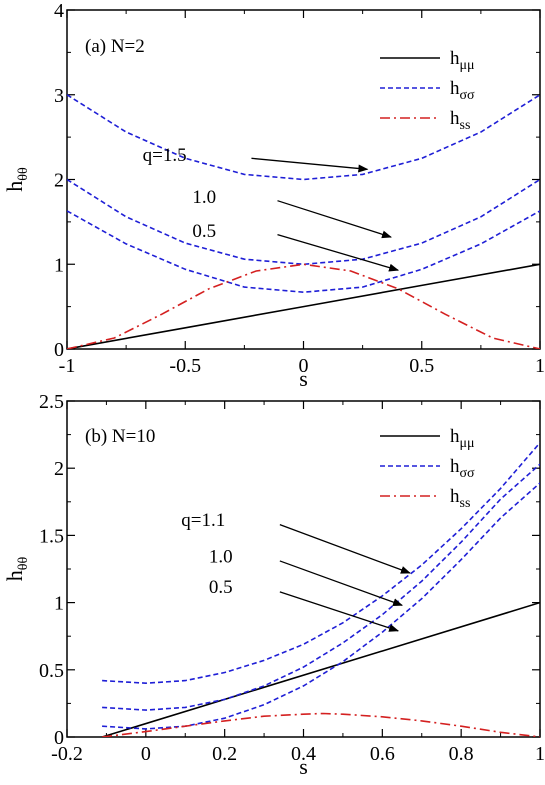  I want to click on x-tick-label: -1, so click(67, 366).